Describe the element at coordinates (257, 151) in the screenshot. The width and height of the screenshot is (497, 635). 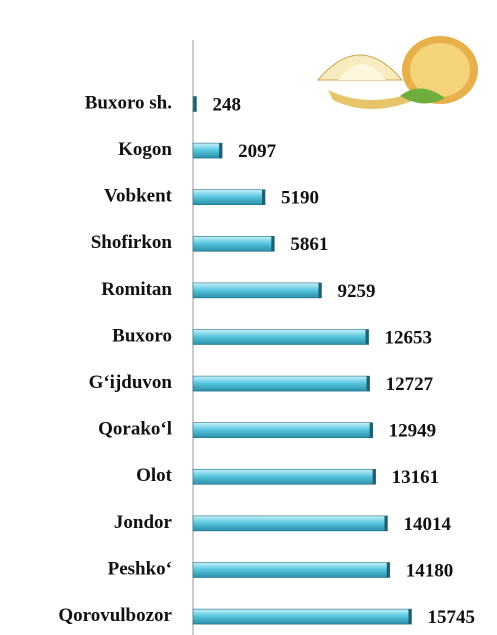
I see `value-label: 2097` at that location.